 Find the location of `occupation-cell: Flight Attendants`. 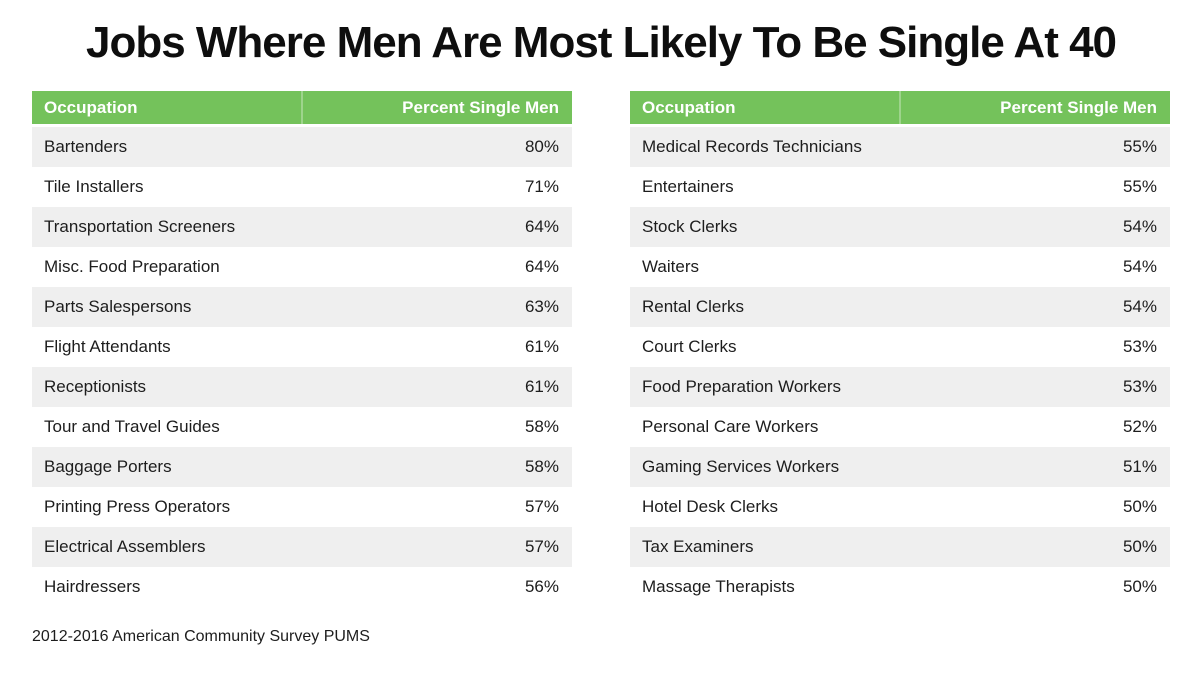

occupation-cell: Flight Attendants is located at coordinates (107, 346).